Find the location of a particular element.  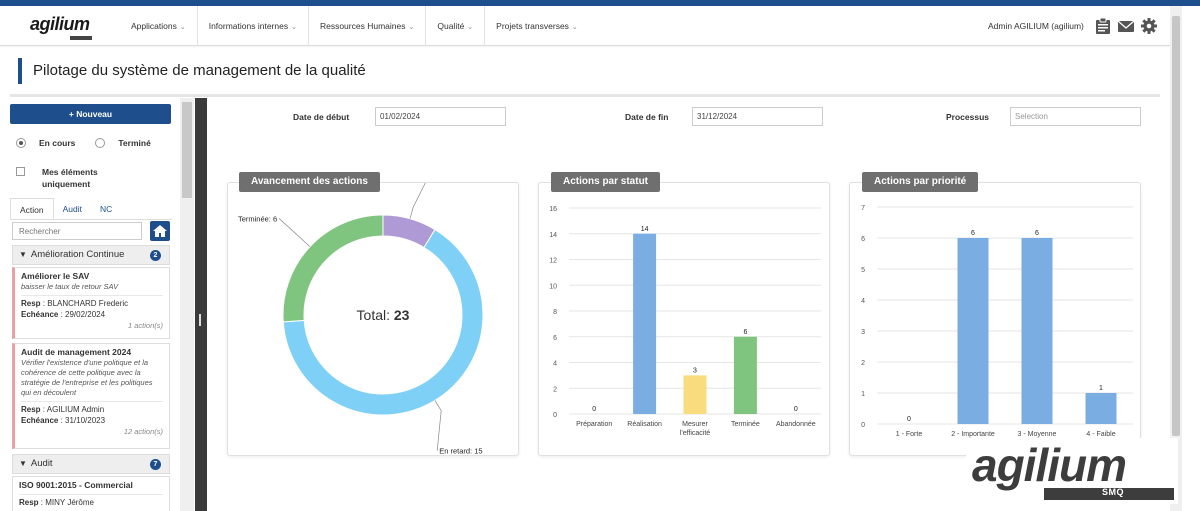

nav-informations-internes: Informations internes ⌄ is located at coordinates (253, 26).